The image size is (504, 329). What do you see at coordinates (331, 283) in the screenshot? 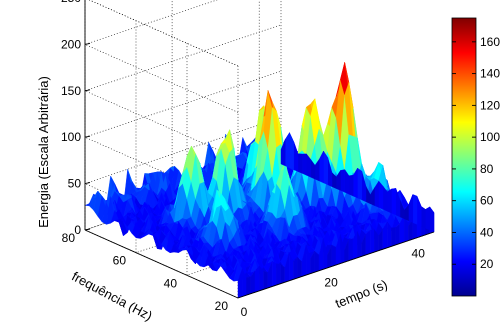
I see `x-tick-label: 20` at bounding box center [331, 283].